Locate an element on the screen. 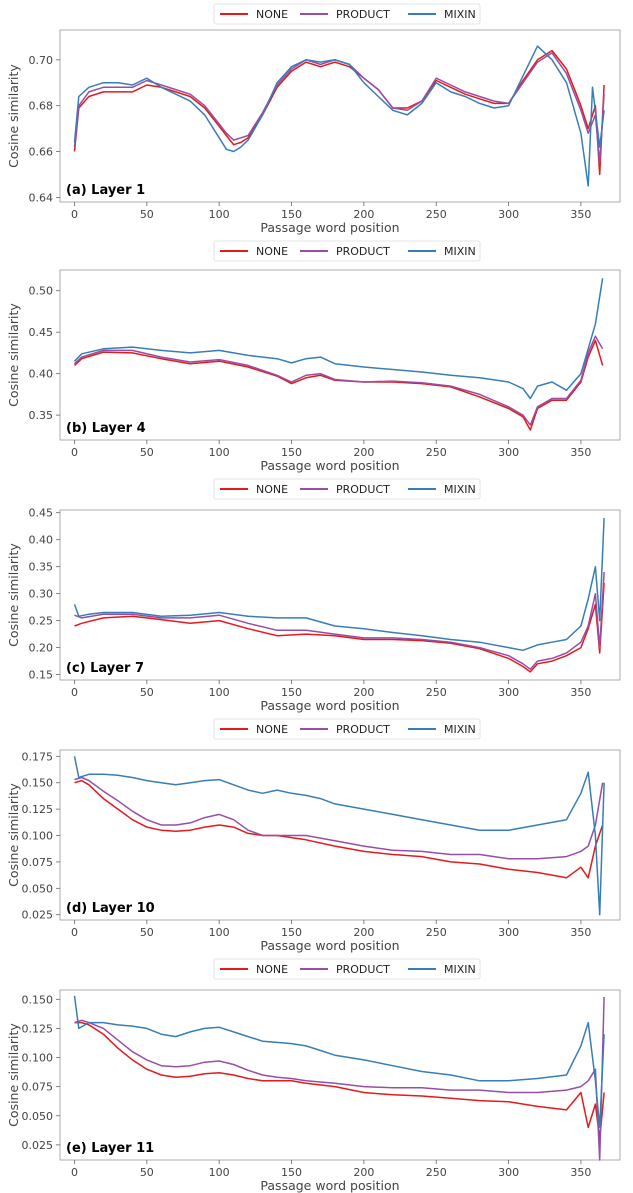 This screenshot has width=633, height=1193. y-tick-label: 0.075 is located at coordinates (38, 862).